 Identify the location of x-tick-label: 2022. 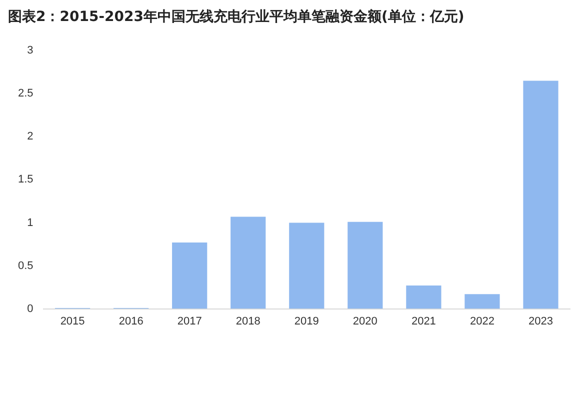
(482, 321).